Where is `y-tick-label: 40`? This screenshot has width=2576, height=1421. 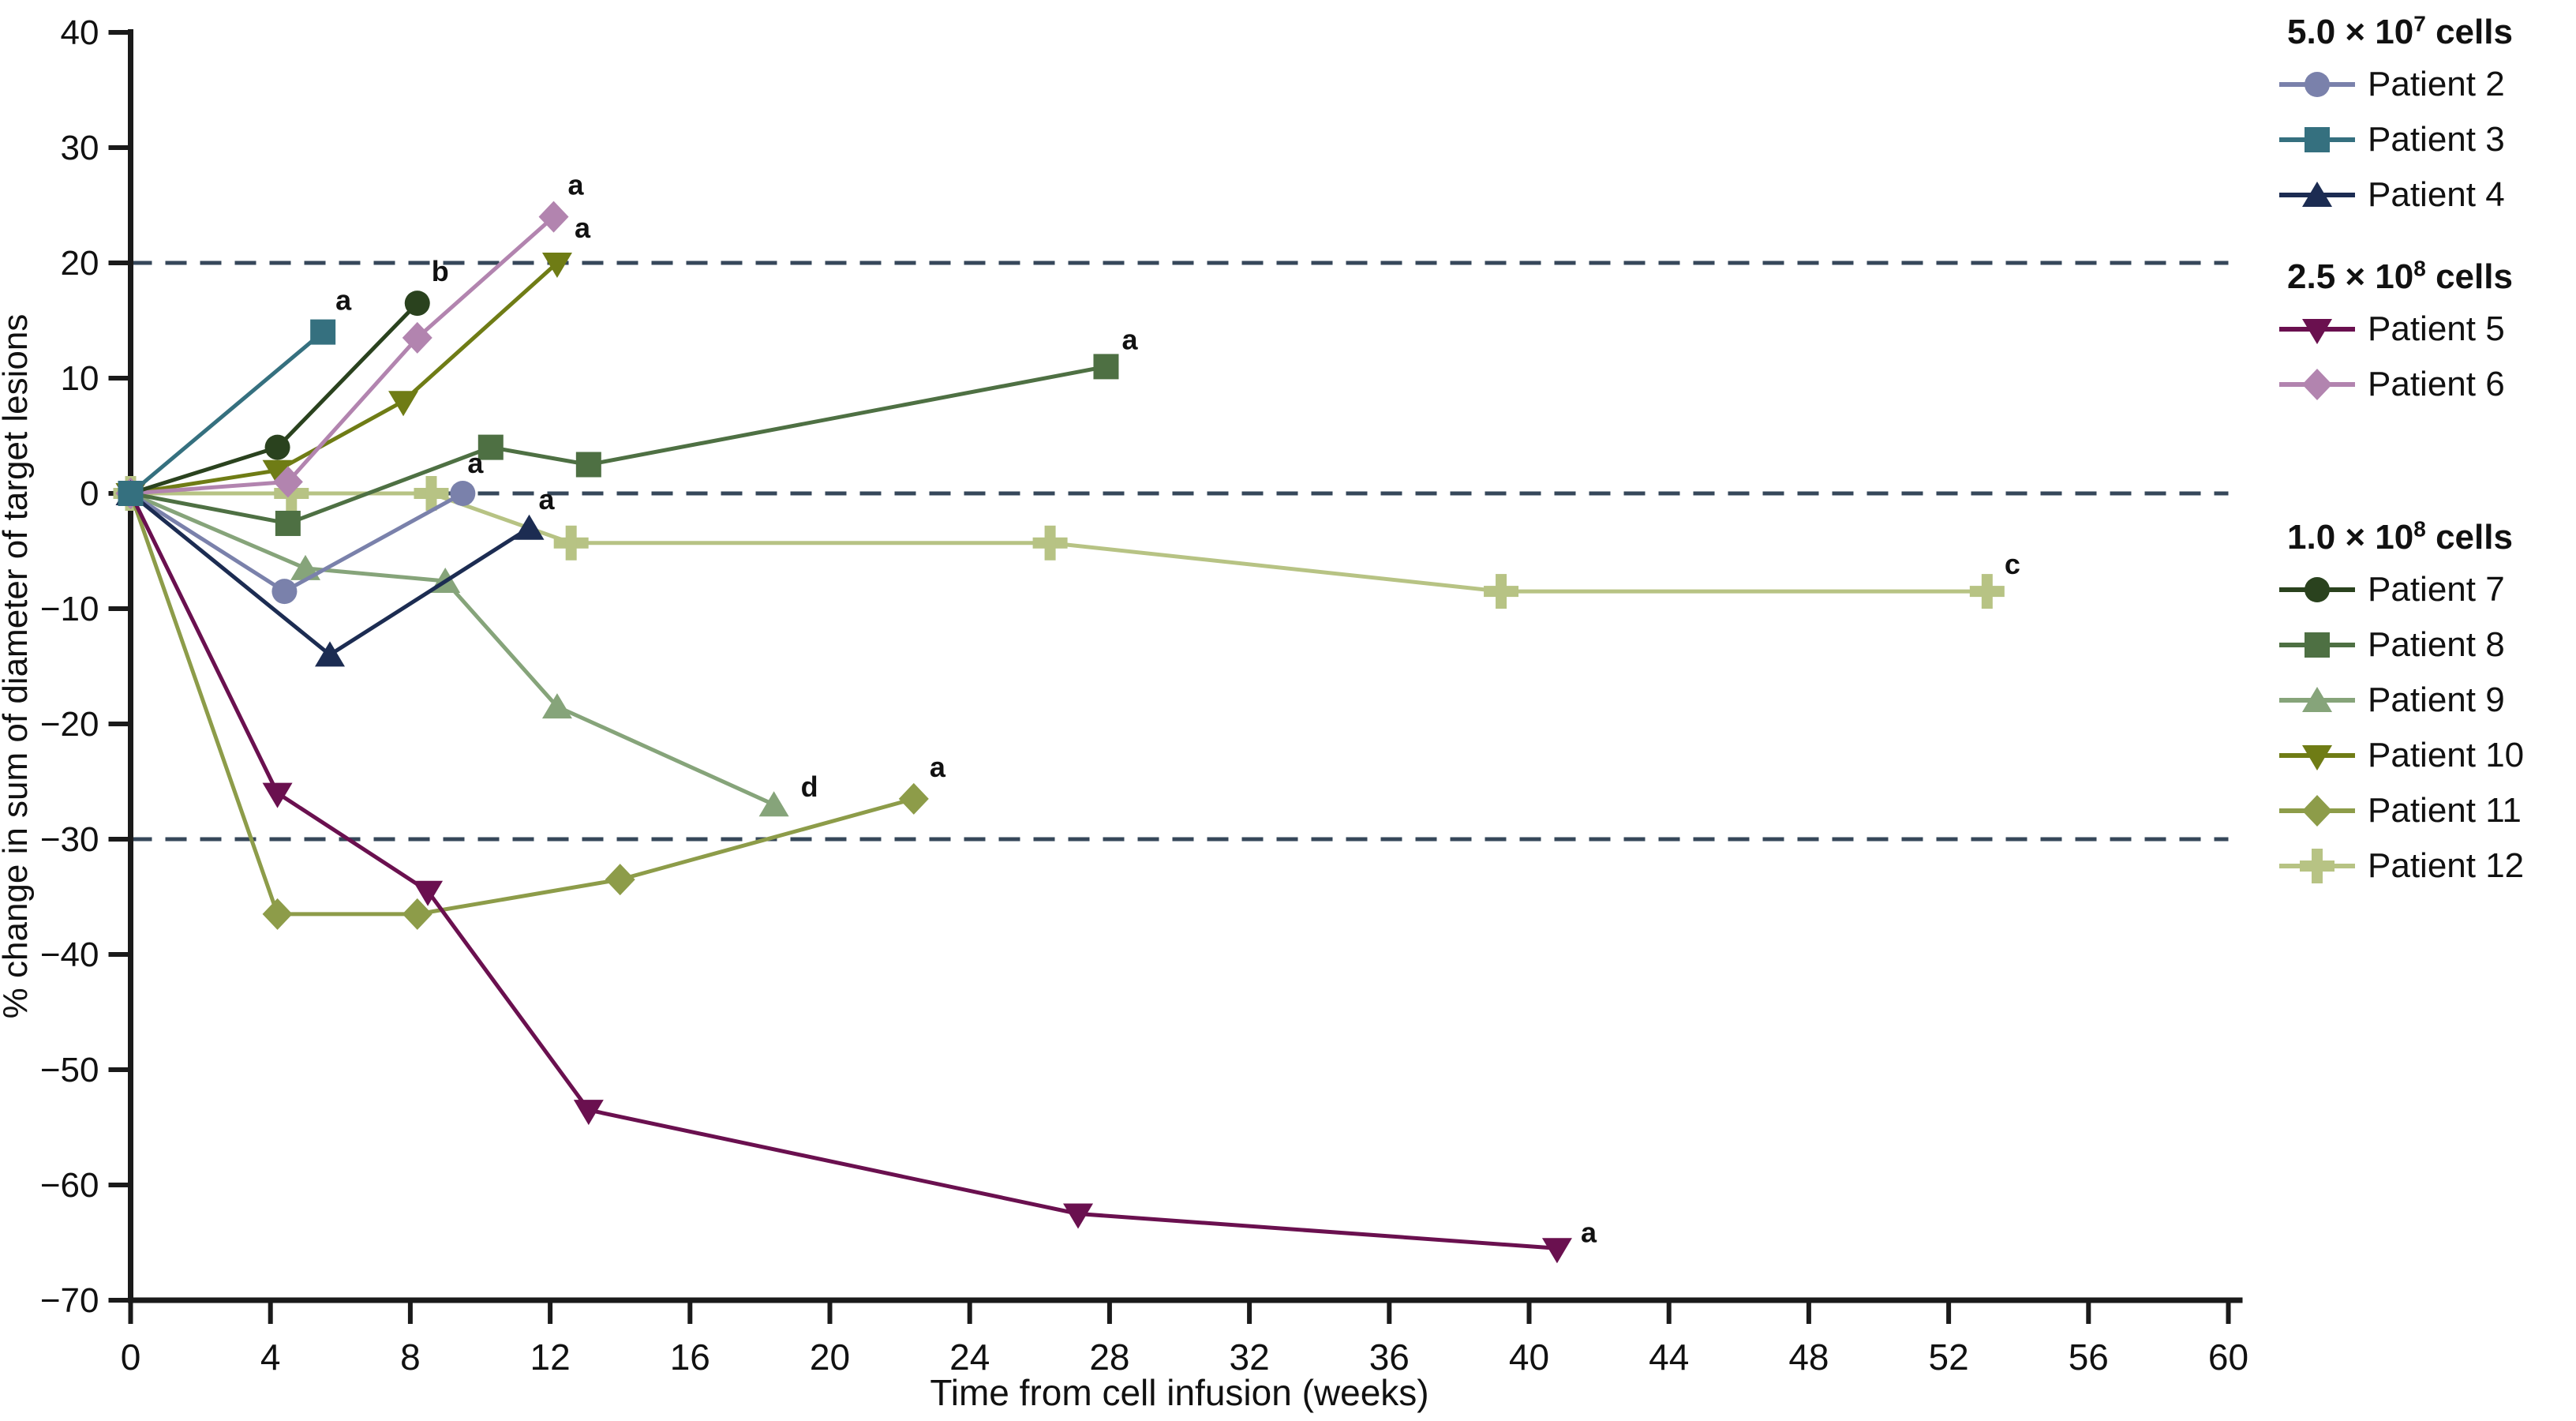
y-tick-label: 40 is located at coordinates (80, 32).